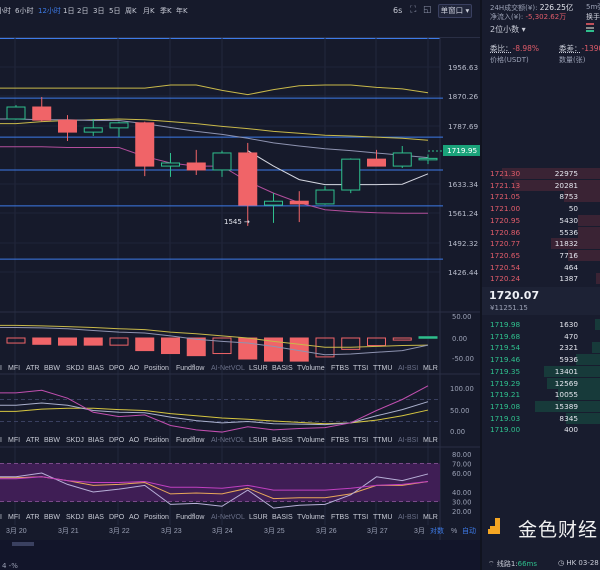 This screenshot has width=600, height=570. I want to click on timeframe-8: 月K, so click(149, 11).